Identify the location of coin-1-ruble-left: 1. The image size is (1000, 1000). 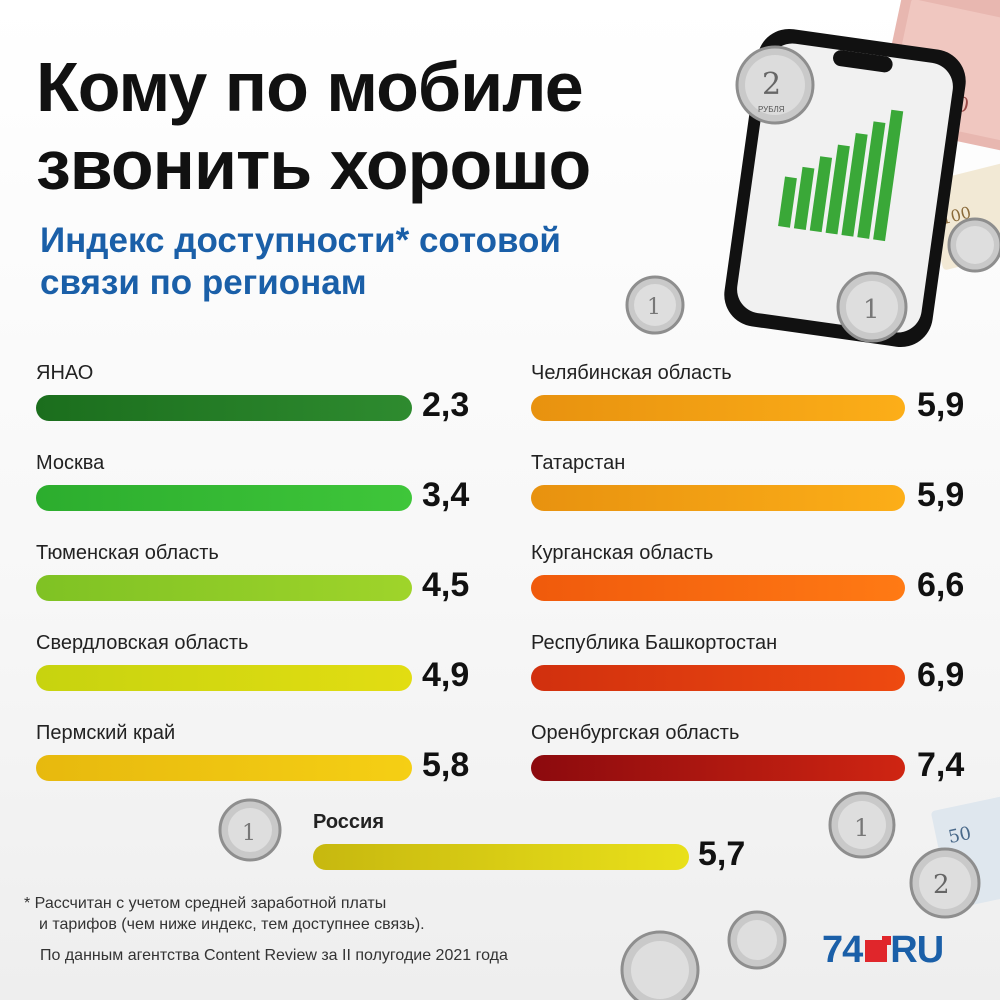
(655, 305).